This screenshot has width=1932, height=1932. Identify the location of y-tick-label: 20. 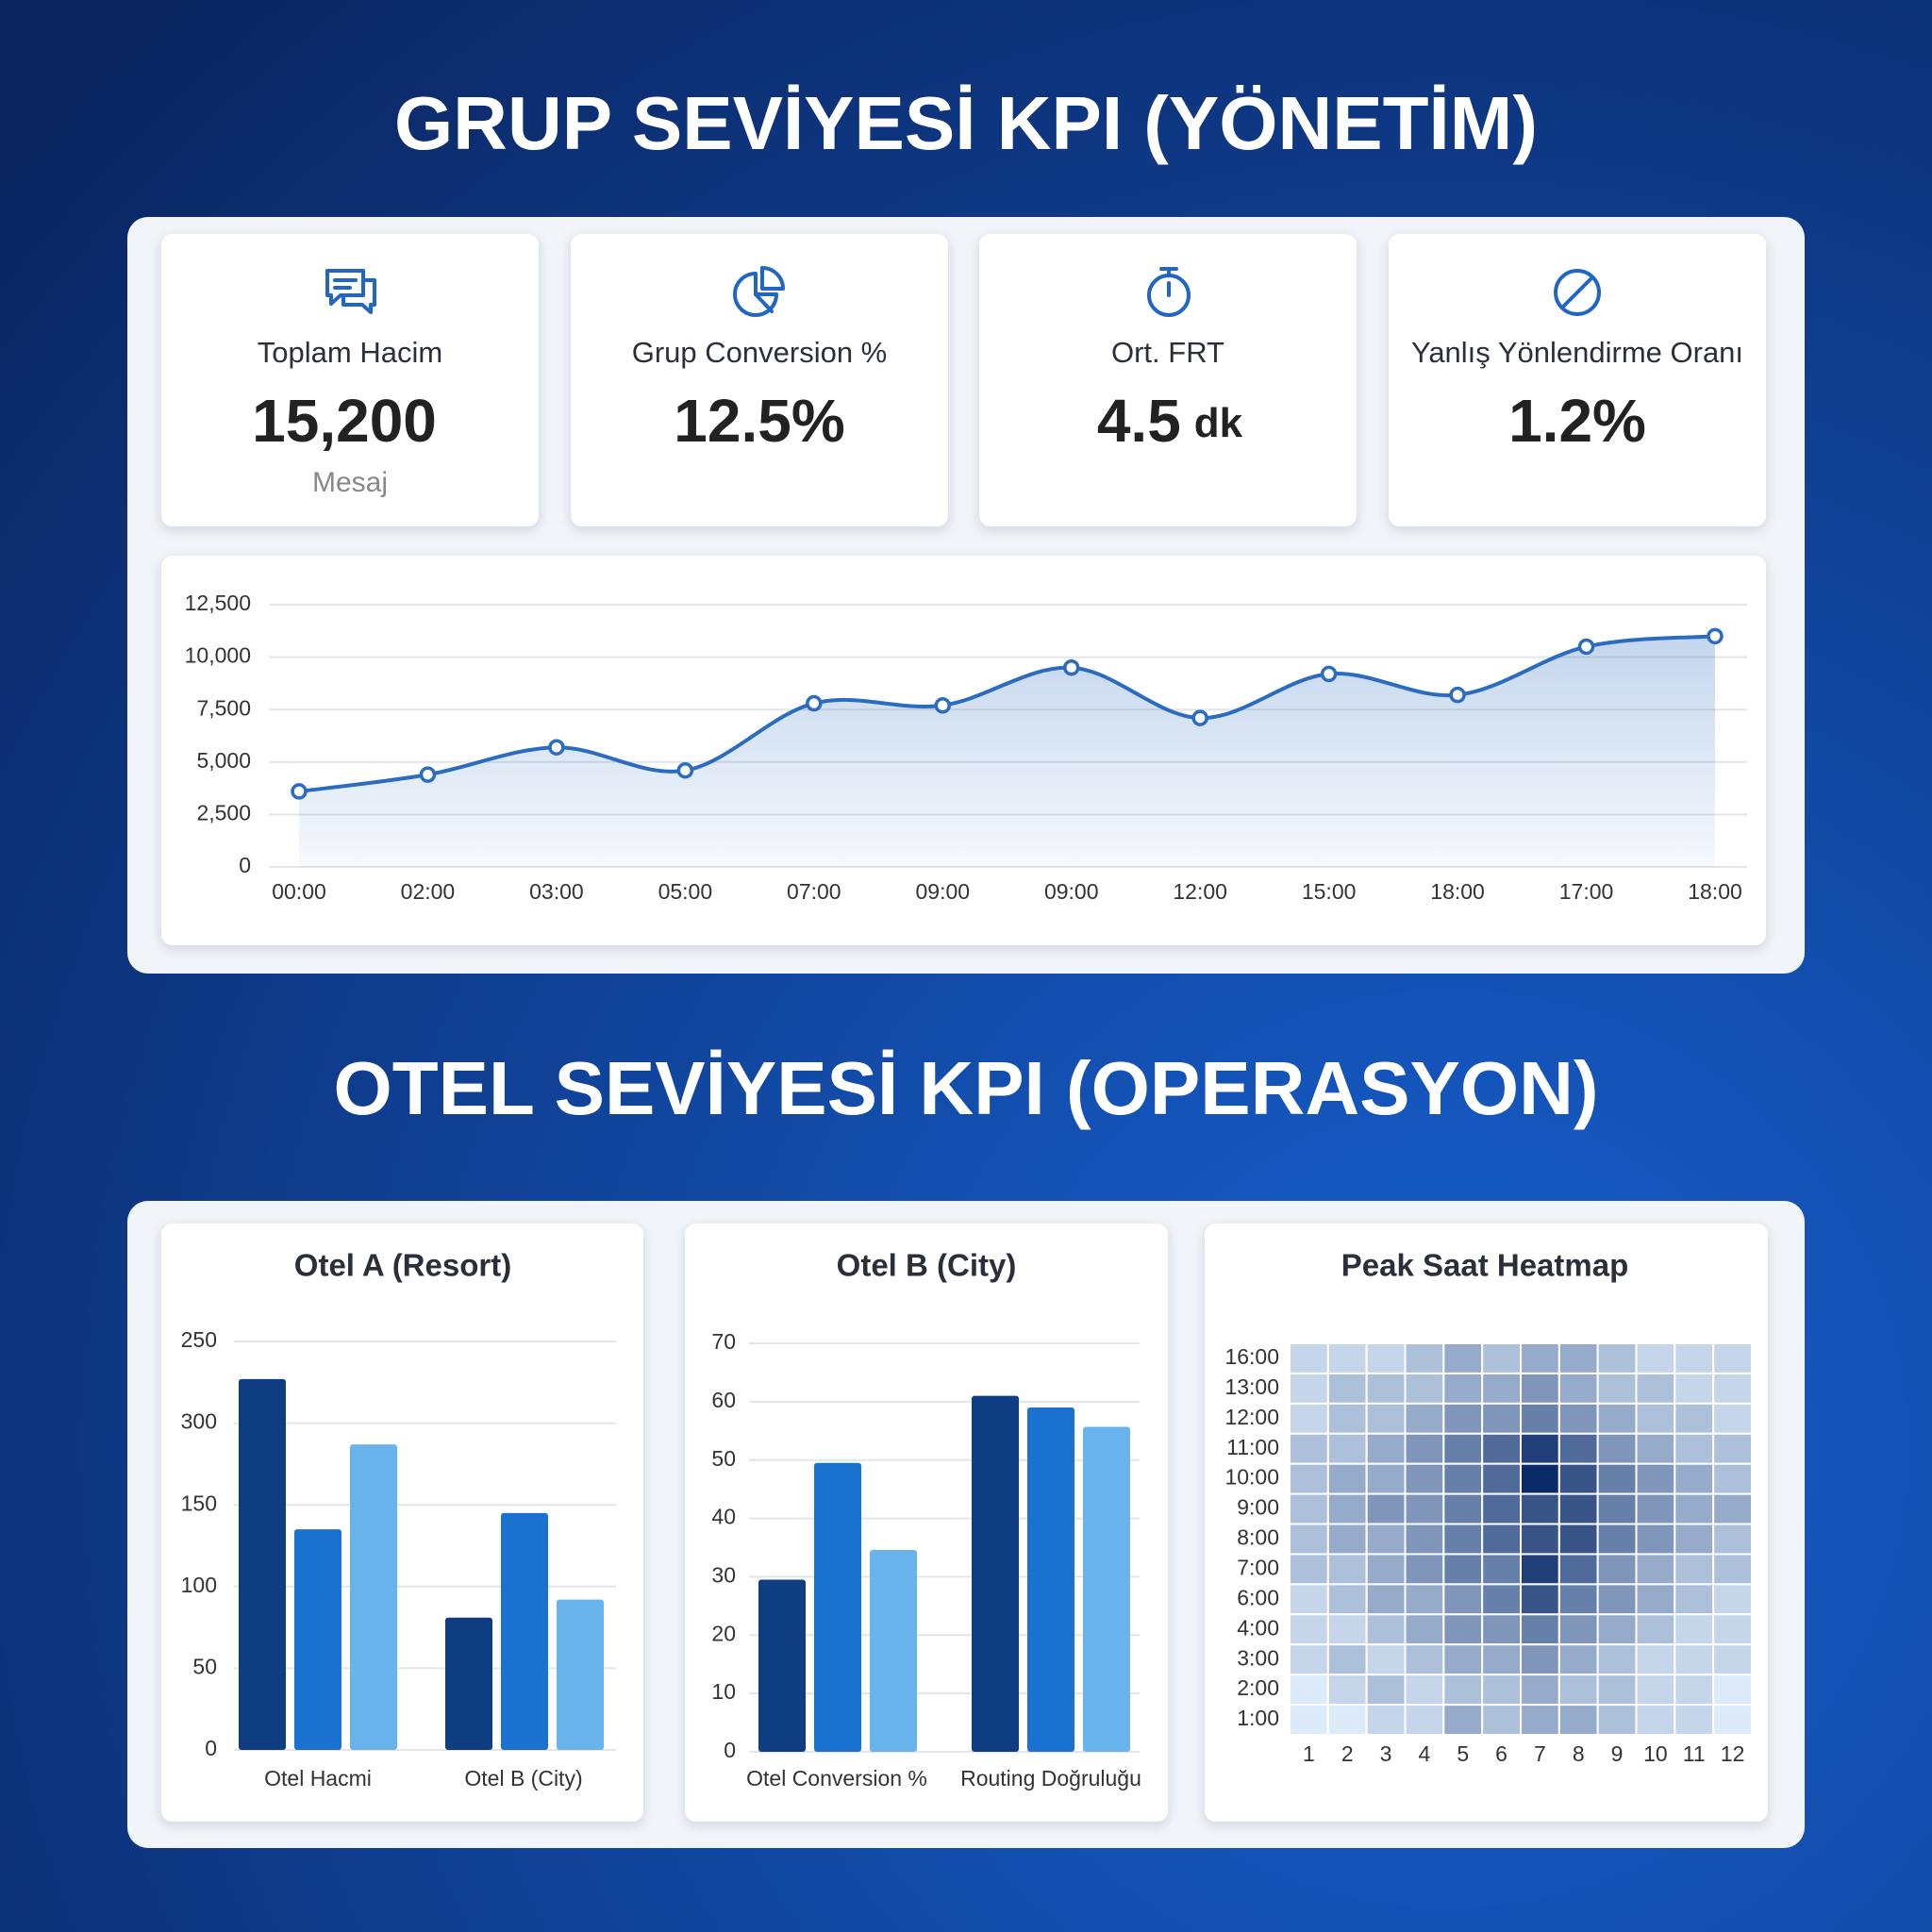
(724, 1633).